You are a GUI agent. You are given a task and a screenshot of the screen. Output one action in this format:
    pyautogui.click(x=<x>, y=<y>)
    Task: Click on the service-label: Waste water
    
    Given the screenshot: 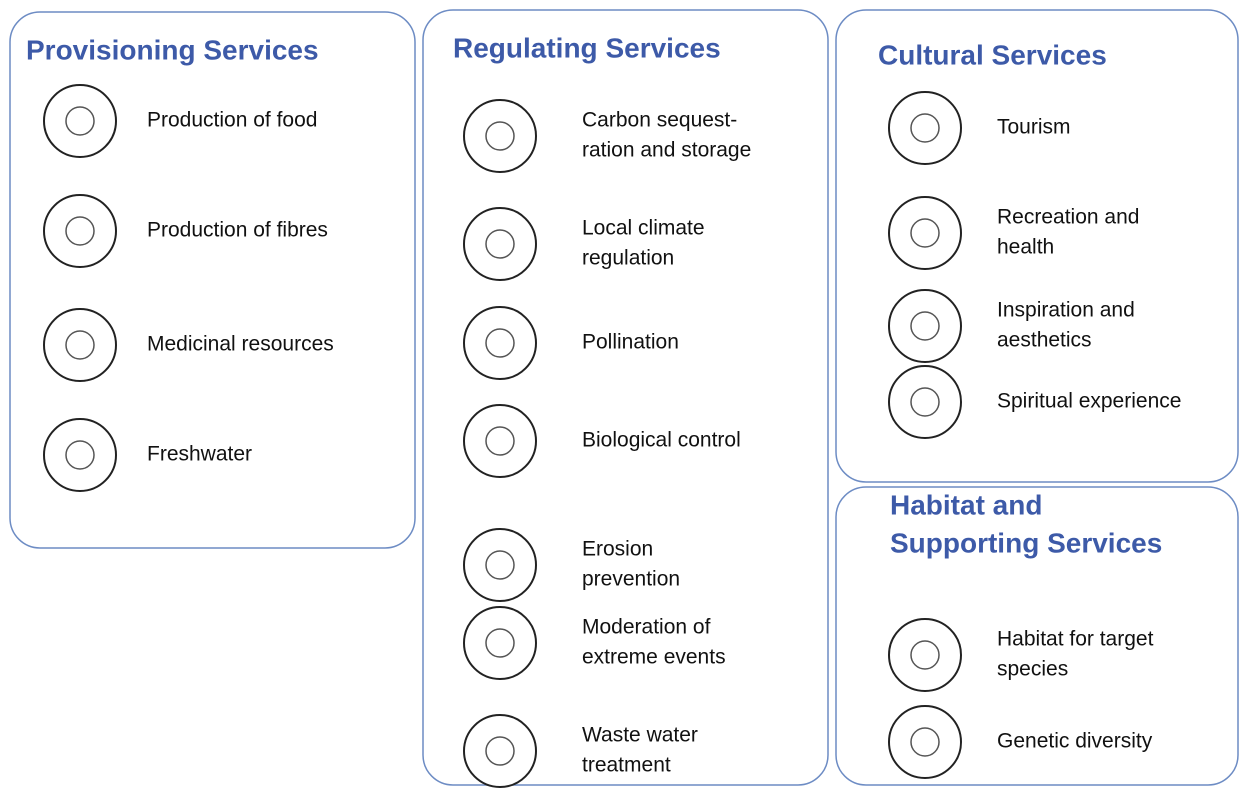 What is the action you would take?
    pyautogui.click(x=640, y=735)
    